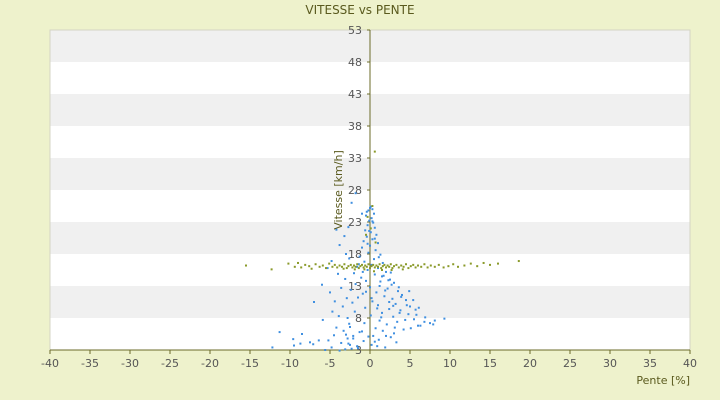  What do you see at coordinates (530, 363) in the screenshot?
I see `x-tick-label: 20` at bounding box center [530, 363].